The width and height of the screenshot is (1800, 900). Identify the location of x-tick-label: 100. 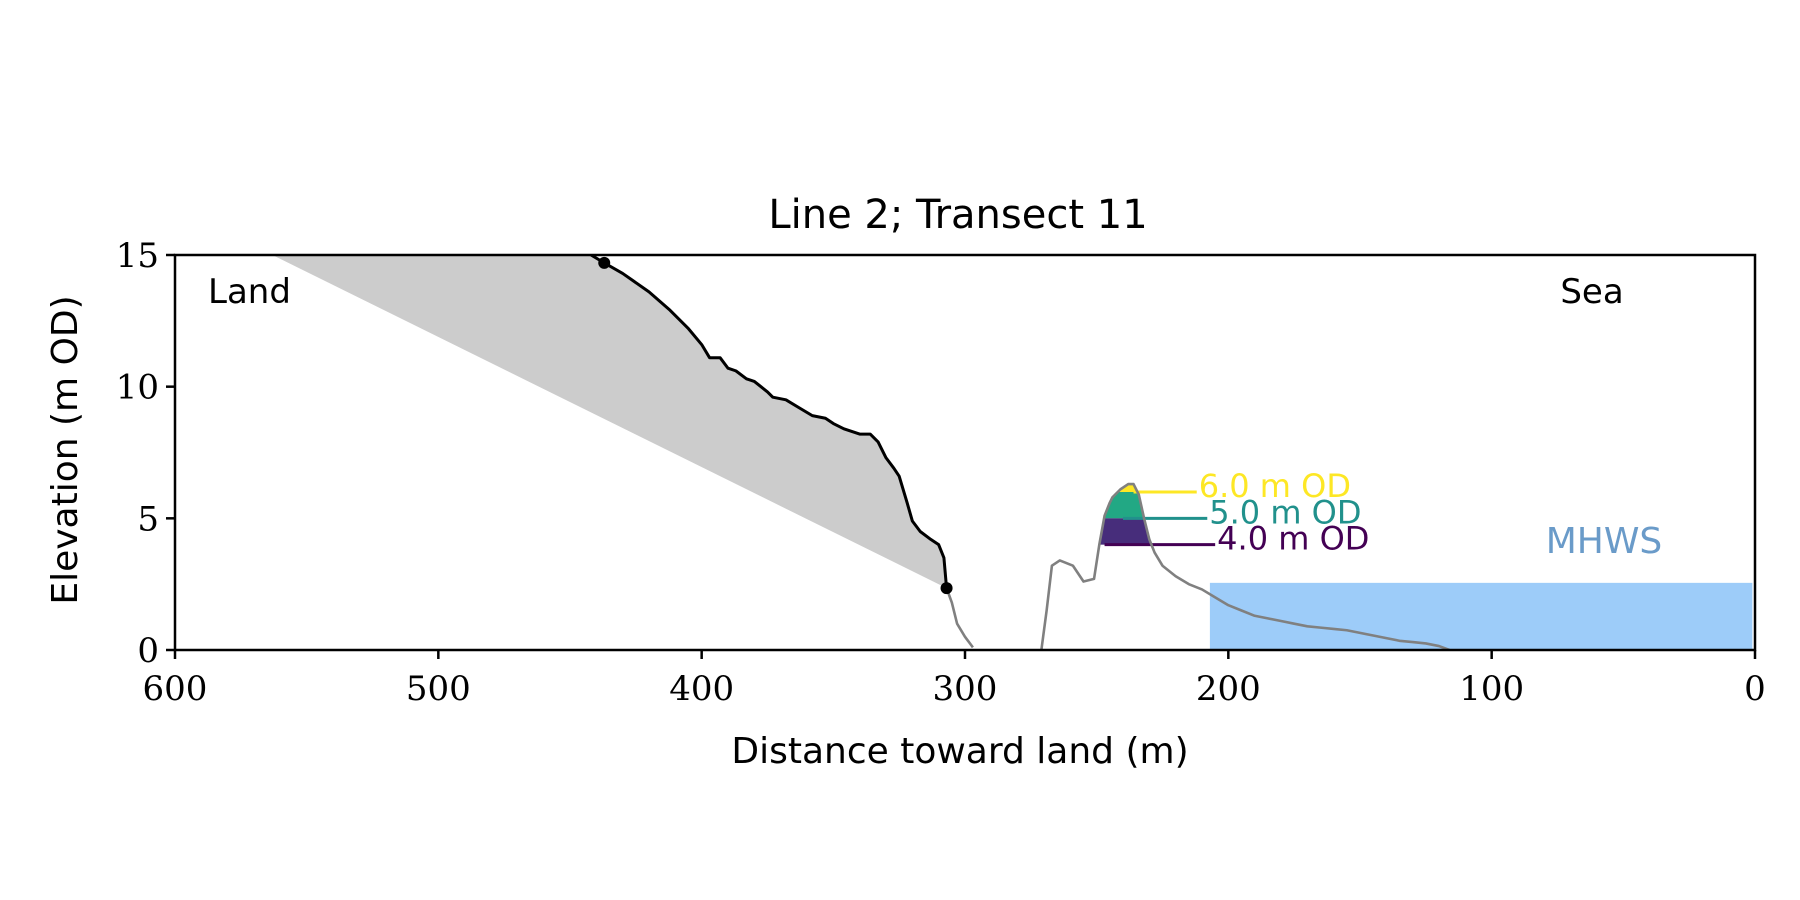
(1491, 689).